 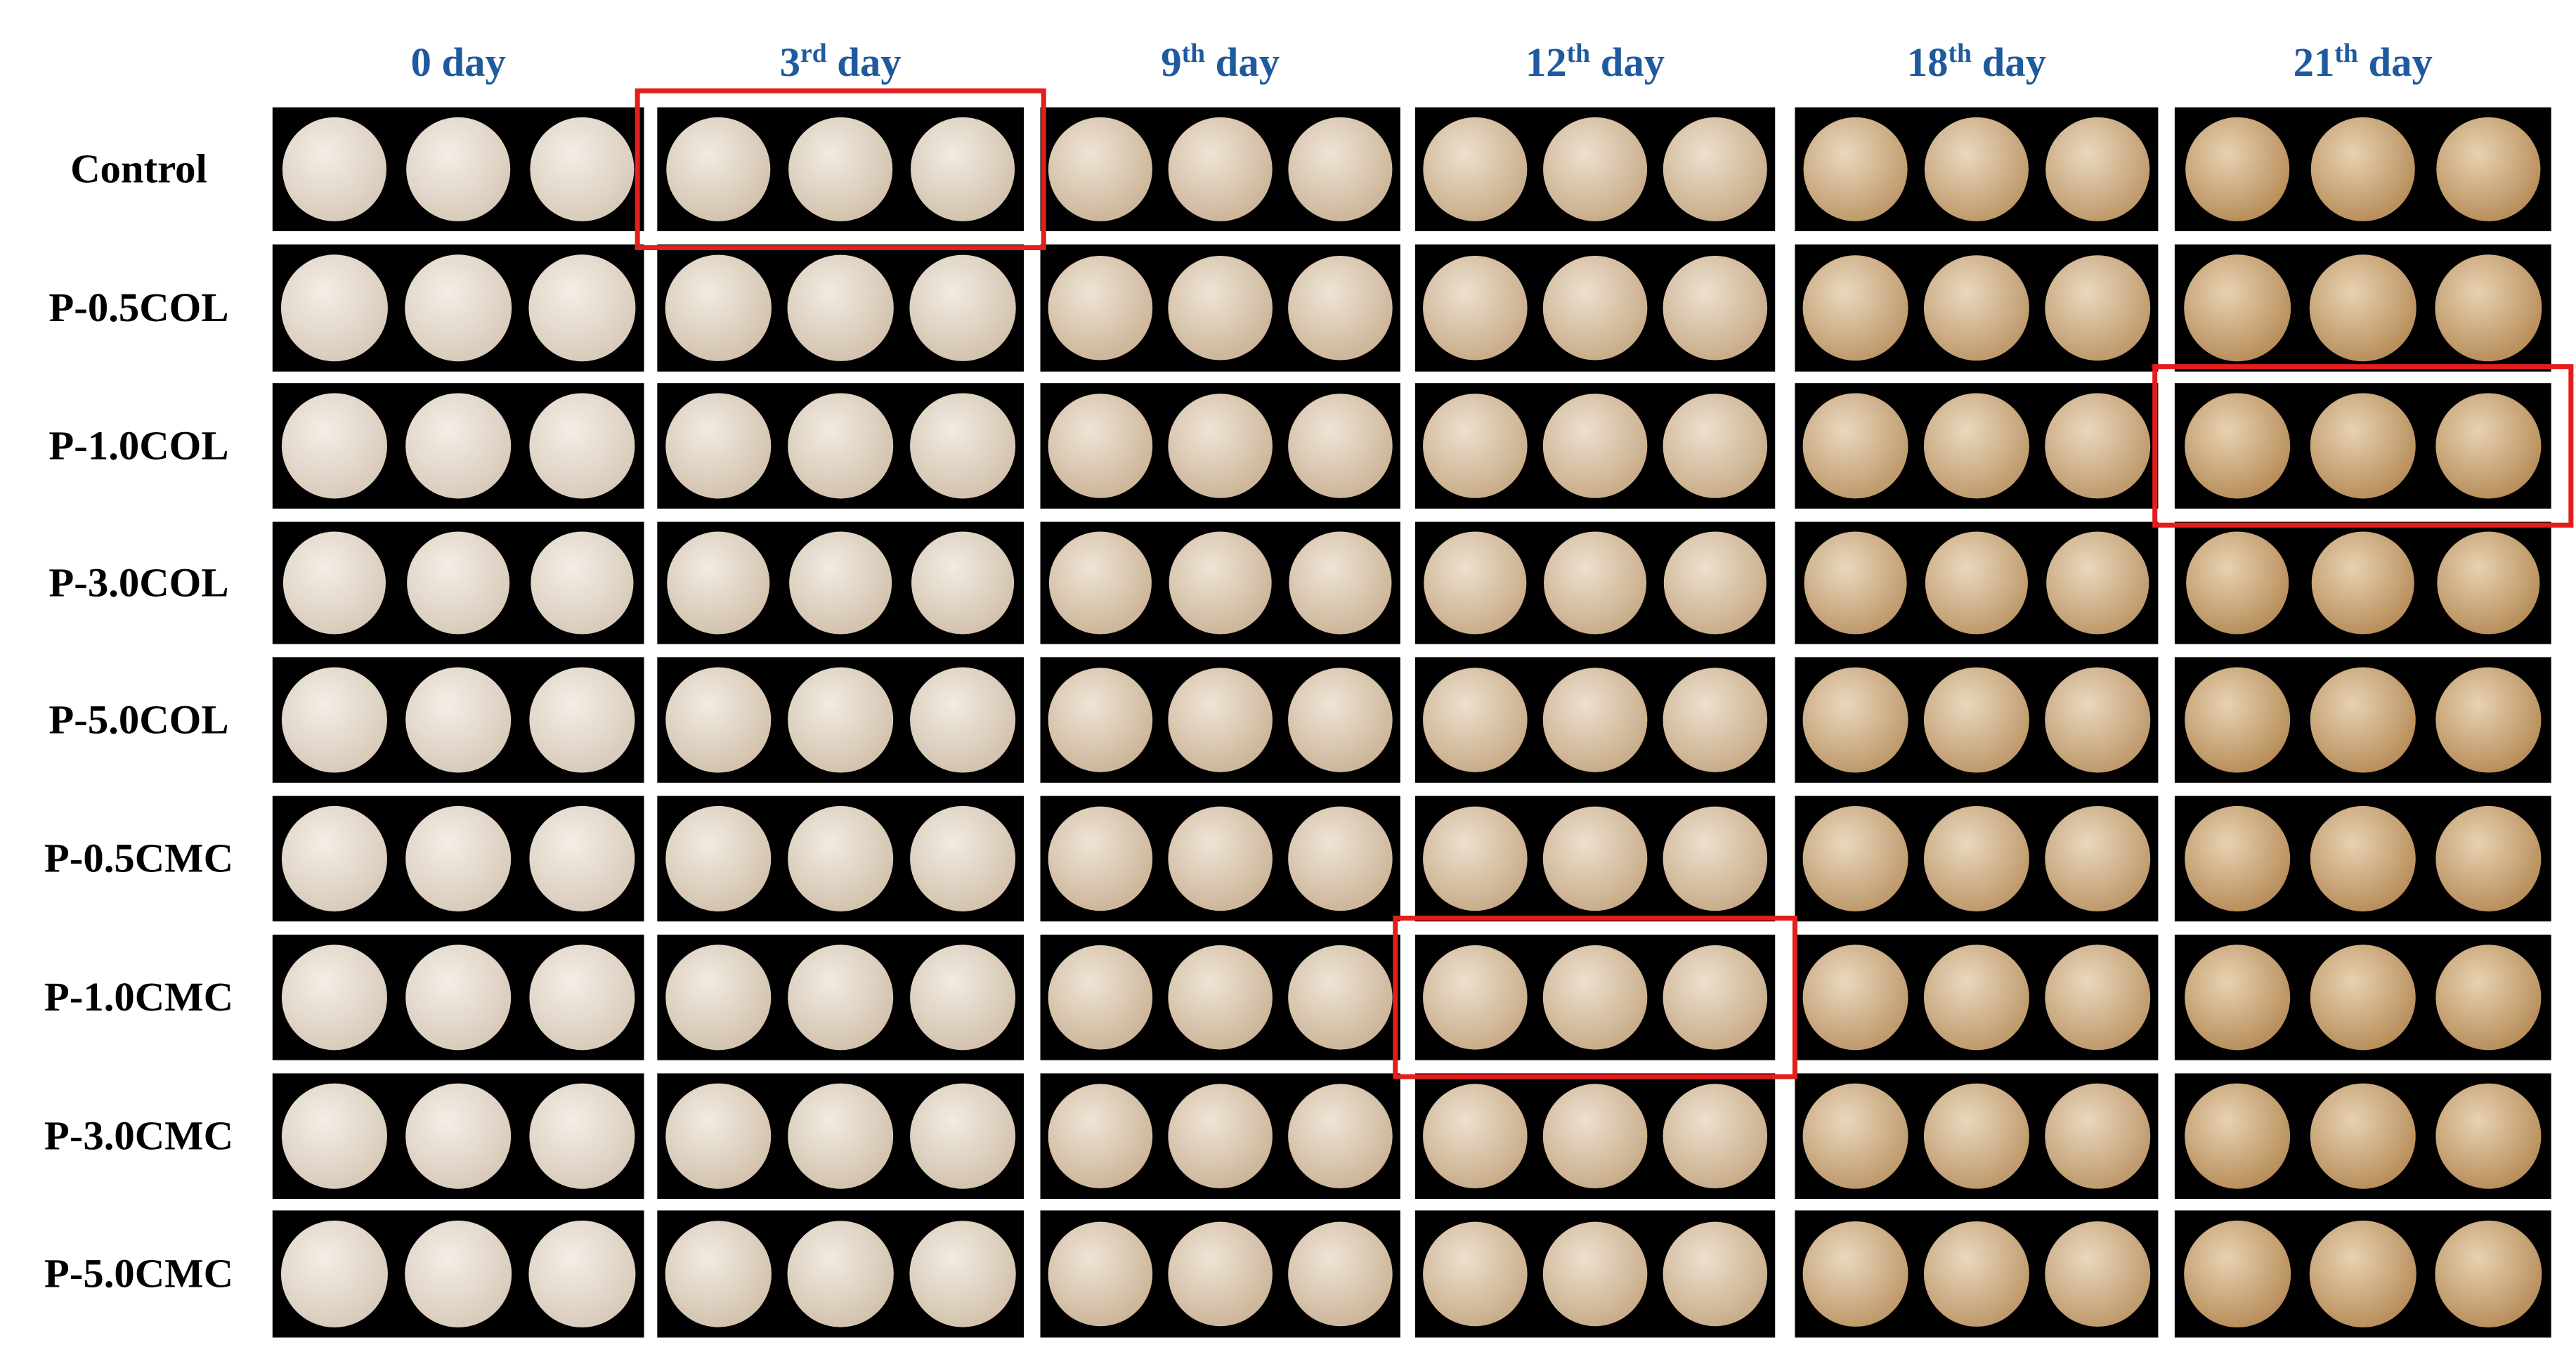 I want to click on column-header: 0 day, so click(x=457, y=62).